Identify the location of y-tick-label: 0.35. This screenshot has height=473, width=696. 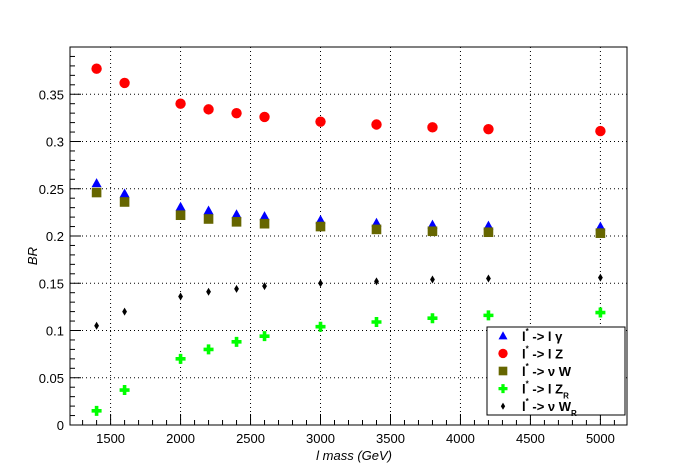
(51, 94).